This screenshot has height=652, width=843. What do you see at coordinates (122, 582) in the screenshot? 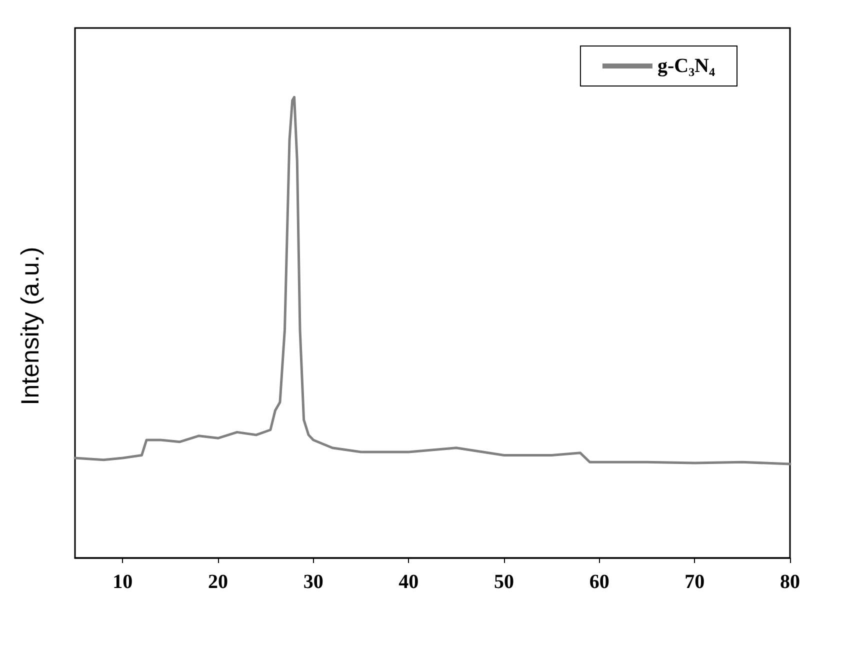
I see `x-tick-label: 10` at bounding box center [122, 582].